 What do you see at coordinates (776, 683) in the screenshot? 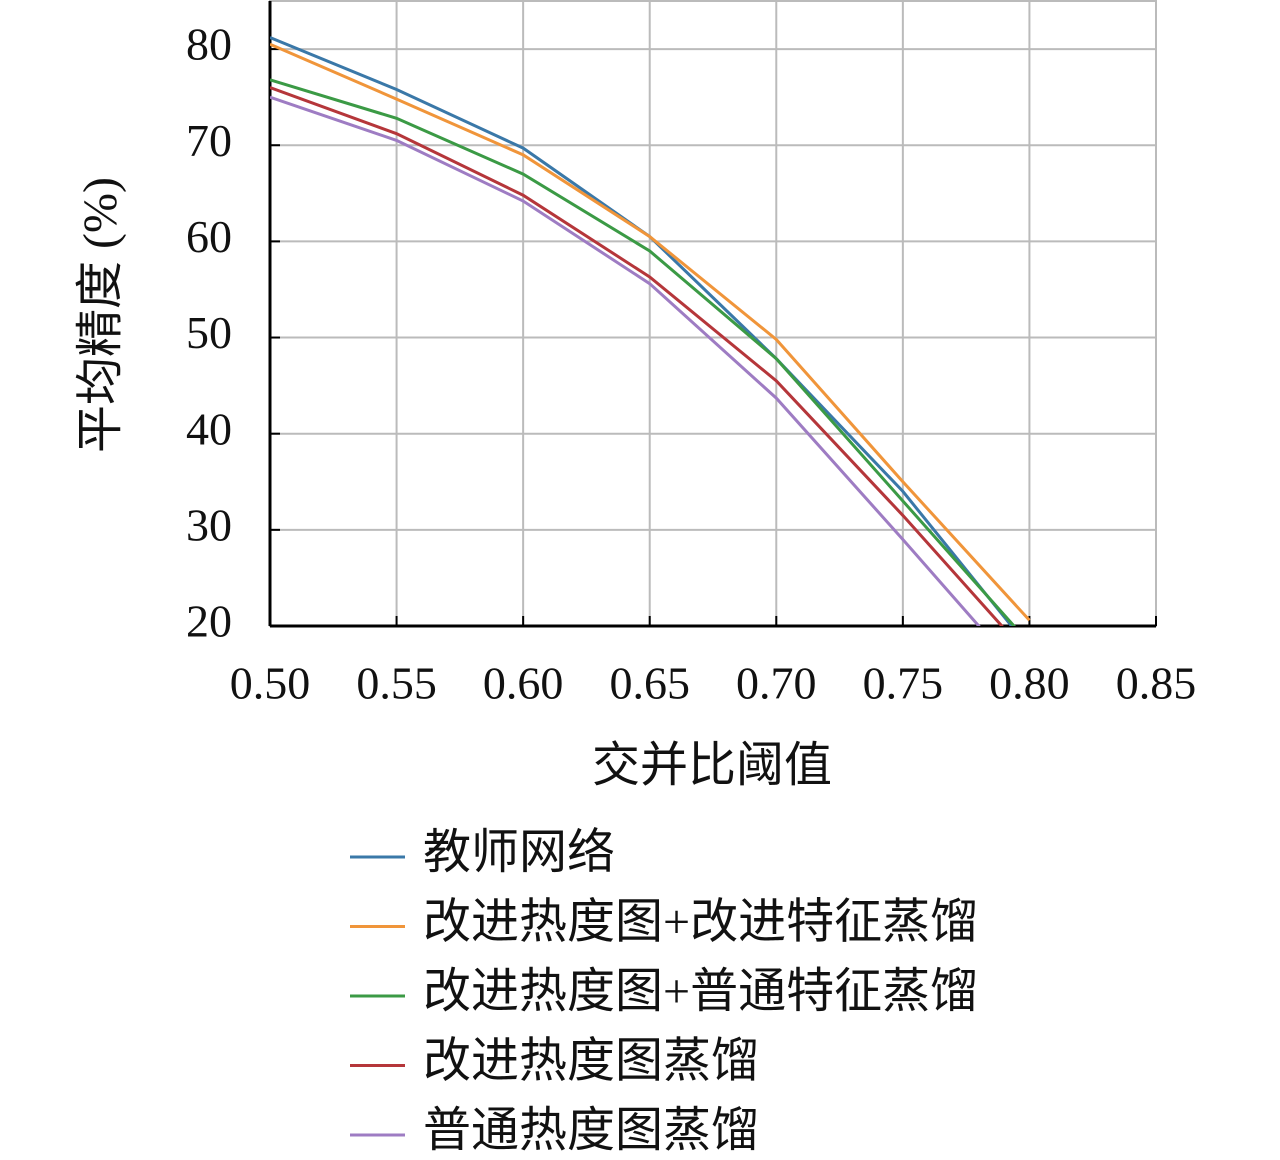
I see `x-tick-label: 0.70` at bounding box center [776, 683].